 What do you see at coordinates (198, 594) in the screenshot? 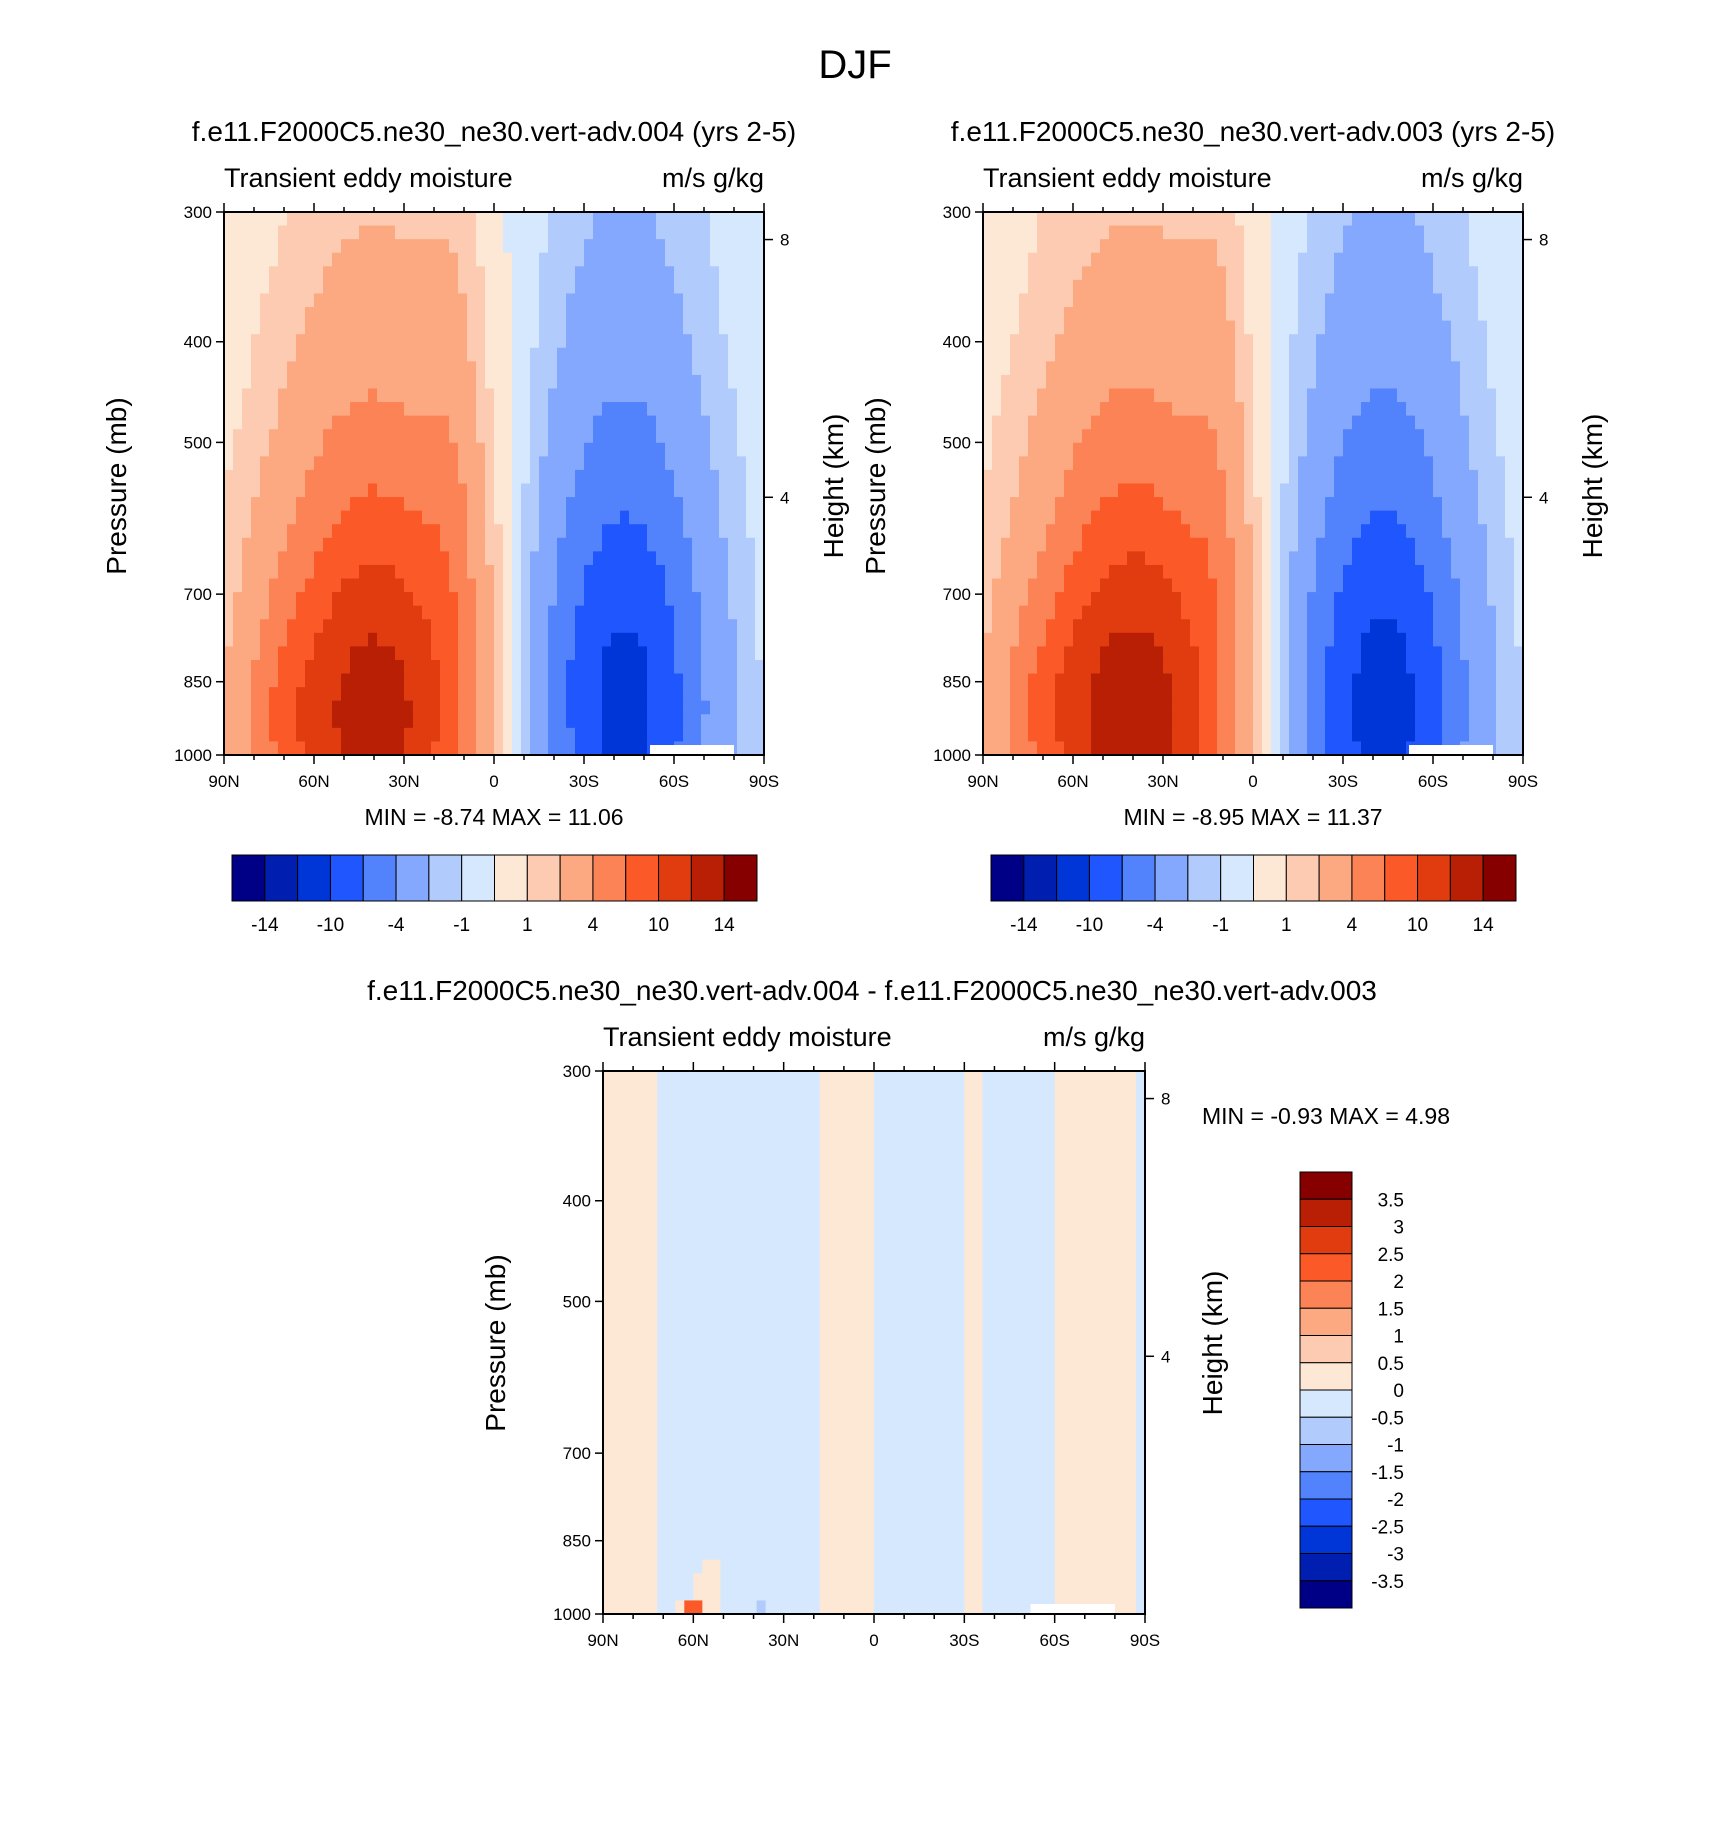
I see `y-tick-label: 700` at bounding box center [198, 594].